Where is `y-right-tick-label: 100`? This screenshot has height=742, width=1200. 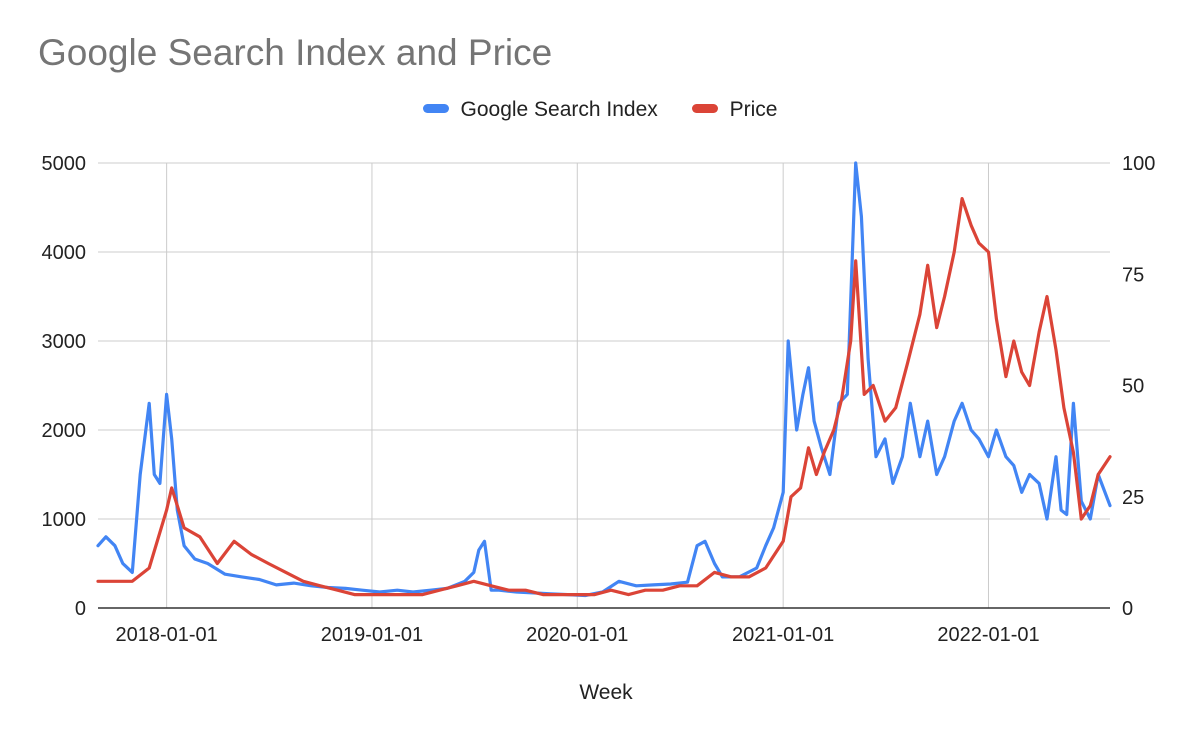
y-right-tick-label: 100 is located at coordinates (1138, 164).